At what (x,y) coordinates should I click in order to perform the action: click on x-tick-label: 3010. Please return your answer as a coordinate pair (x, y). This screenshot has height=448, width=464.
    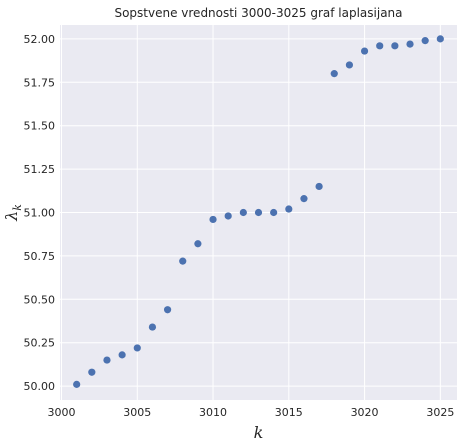
    Looking at the image, I should click on (213, 412).